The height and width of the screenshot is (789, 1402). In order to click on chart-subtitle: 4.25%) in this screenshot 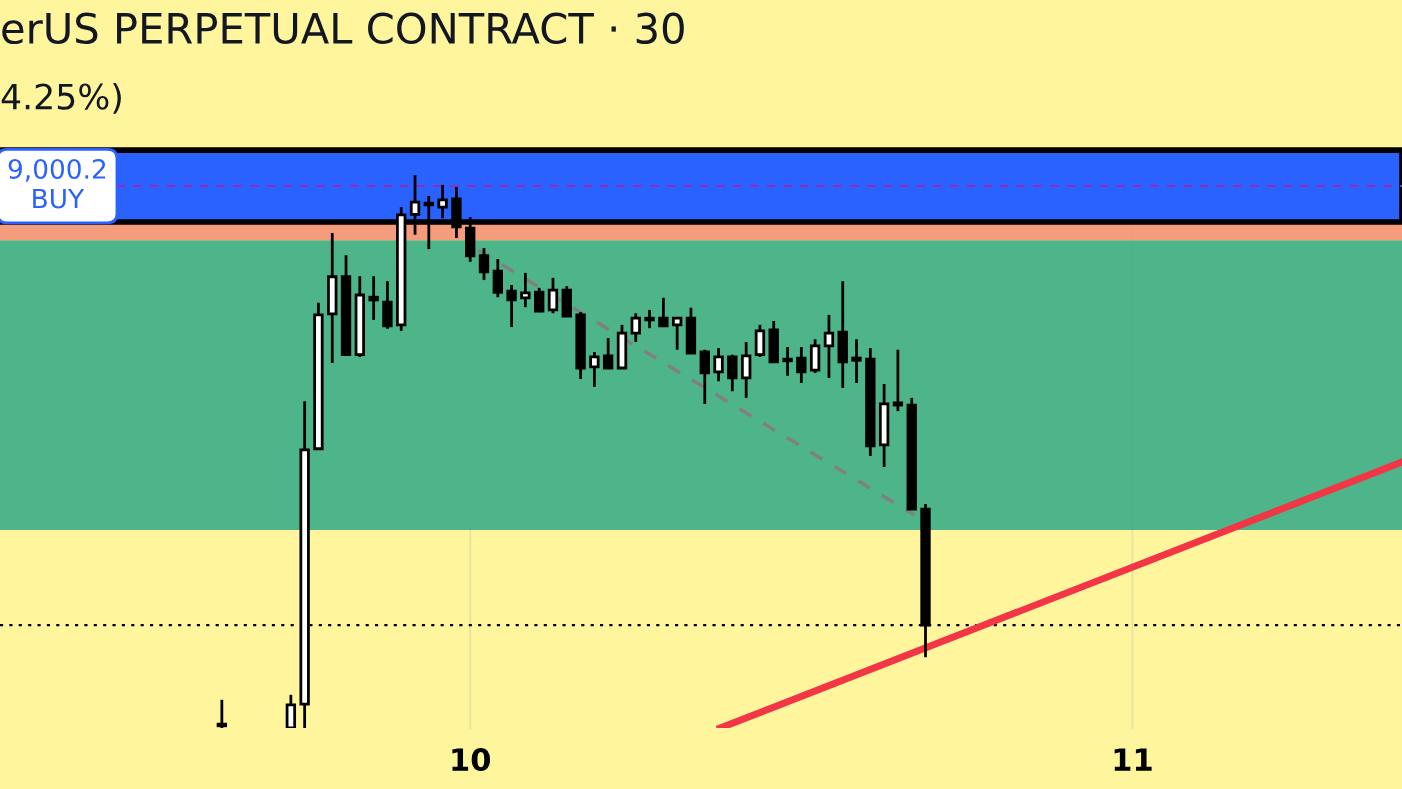, I will do `click(61, 98)`.